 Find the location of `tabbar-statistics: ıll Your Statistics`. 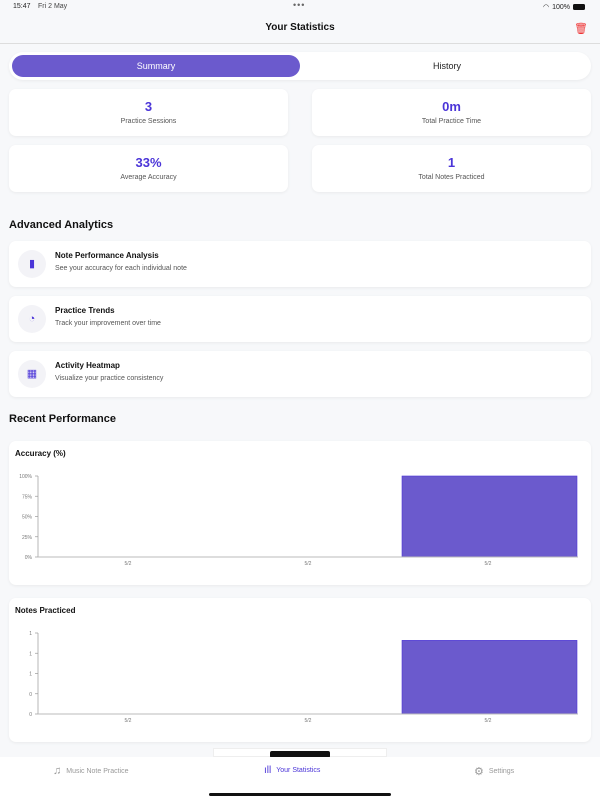

tabbar-statistics: ıll Your Statistics is located at coordinates (292, 770).